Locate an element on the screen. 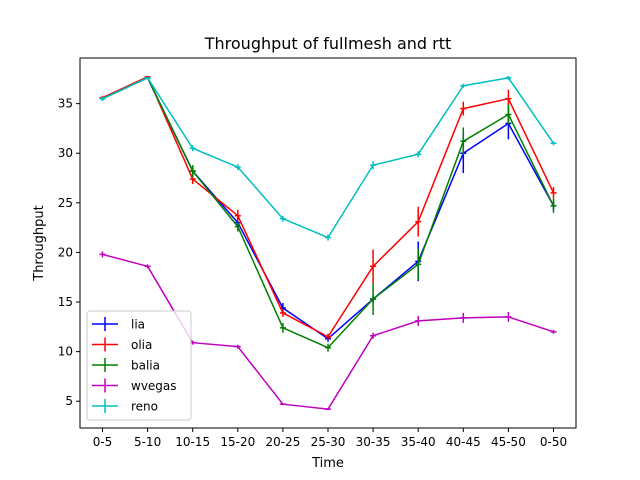  x-tick-label: 40-45 is located at coordinates (463, 442).